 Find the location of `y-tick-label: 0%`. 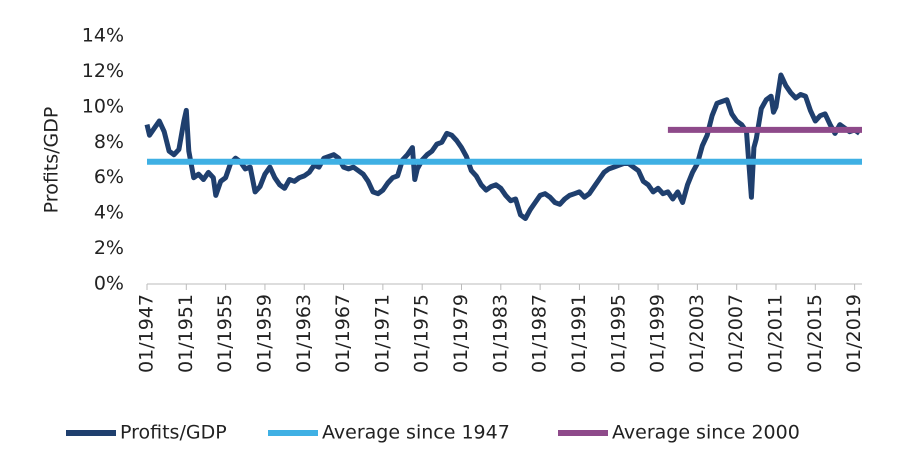

y-tick-label: 0% is located at coordinates (109, 284).